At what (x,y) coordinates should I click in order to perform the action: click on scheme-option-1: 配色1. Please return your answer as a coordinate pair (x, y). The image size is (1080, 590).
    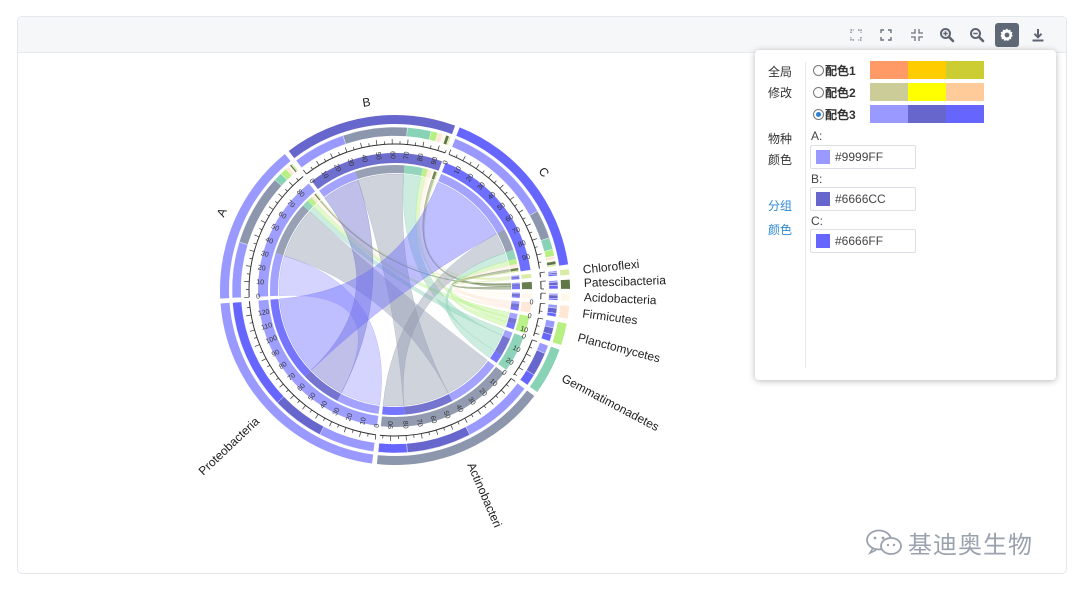
    Looking at the image, I should click on (898, 70).